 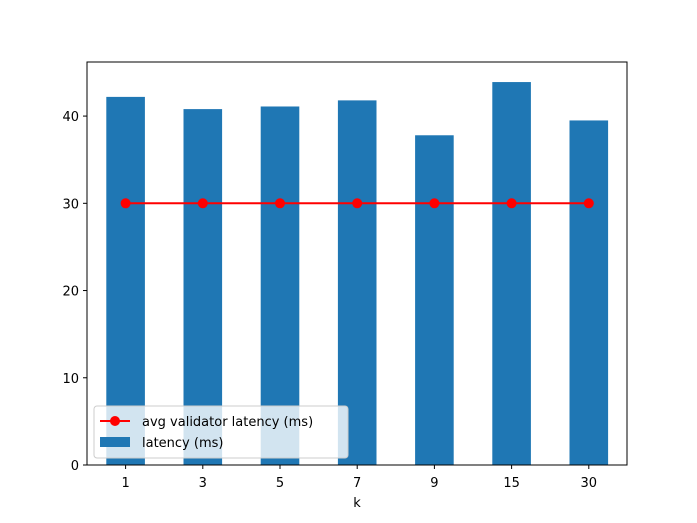 I want to click on x-tick-label-15: 15, so click(x=511, y=483).